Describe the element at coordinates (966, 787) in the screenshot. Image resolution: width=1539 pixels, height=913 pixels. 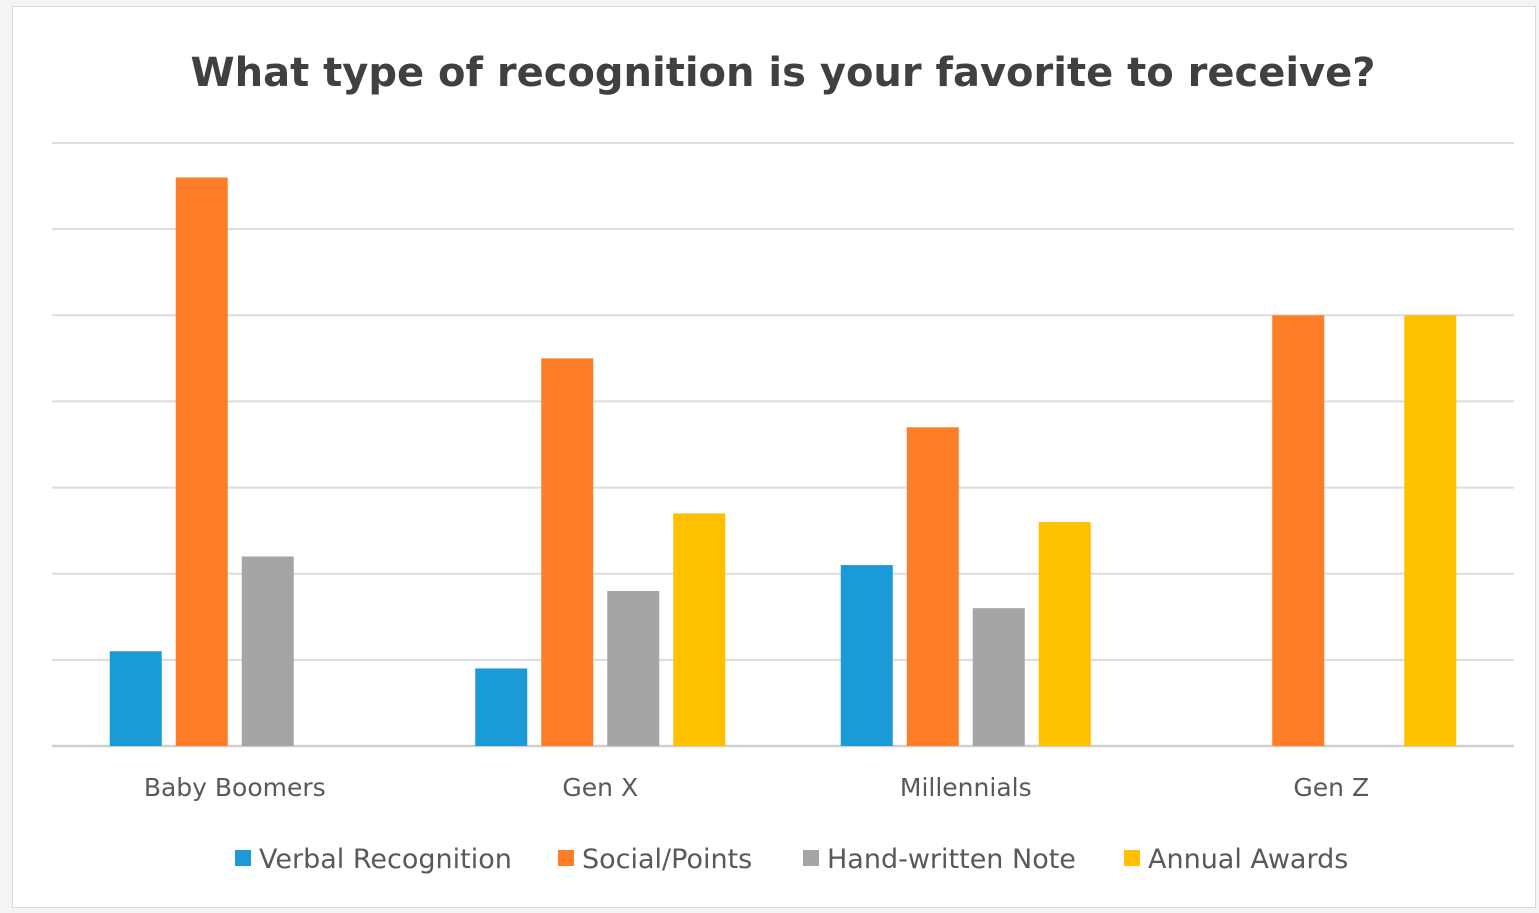
I see `x-tick-label: Millennials` at that location.